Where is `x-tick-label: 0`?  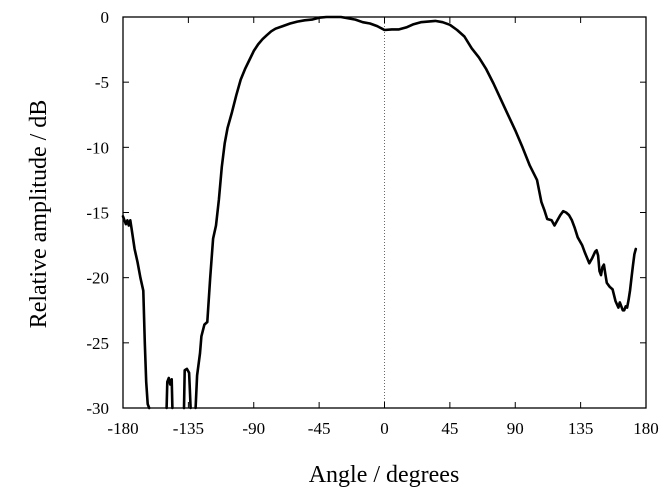
x-tick-label: 0 is located at coordinates (384, 428).